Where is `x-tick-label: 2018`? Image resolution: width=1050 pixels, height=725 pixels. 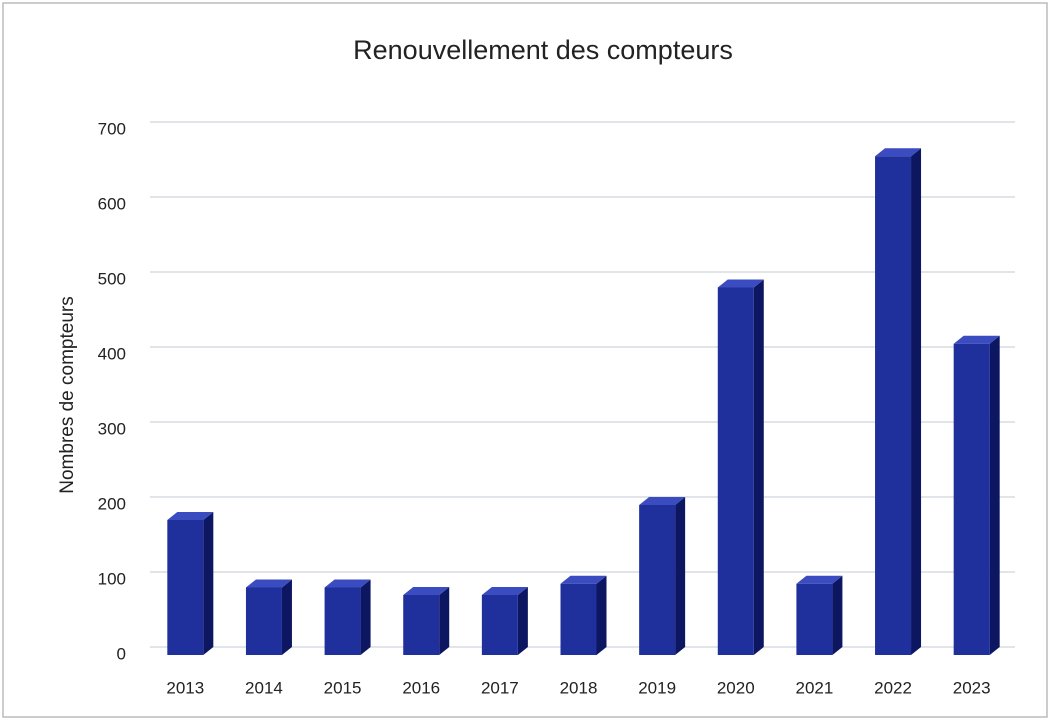 x-tick-label: 2018 is located at coordinates (579, 687).